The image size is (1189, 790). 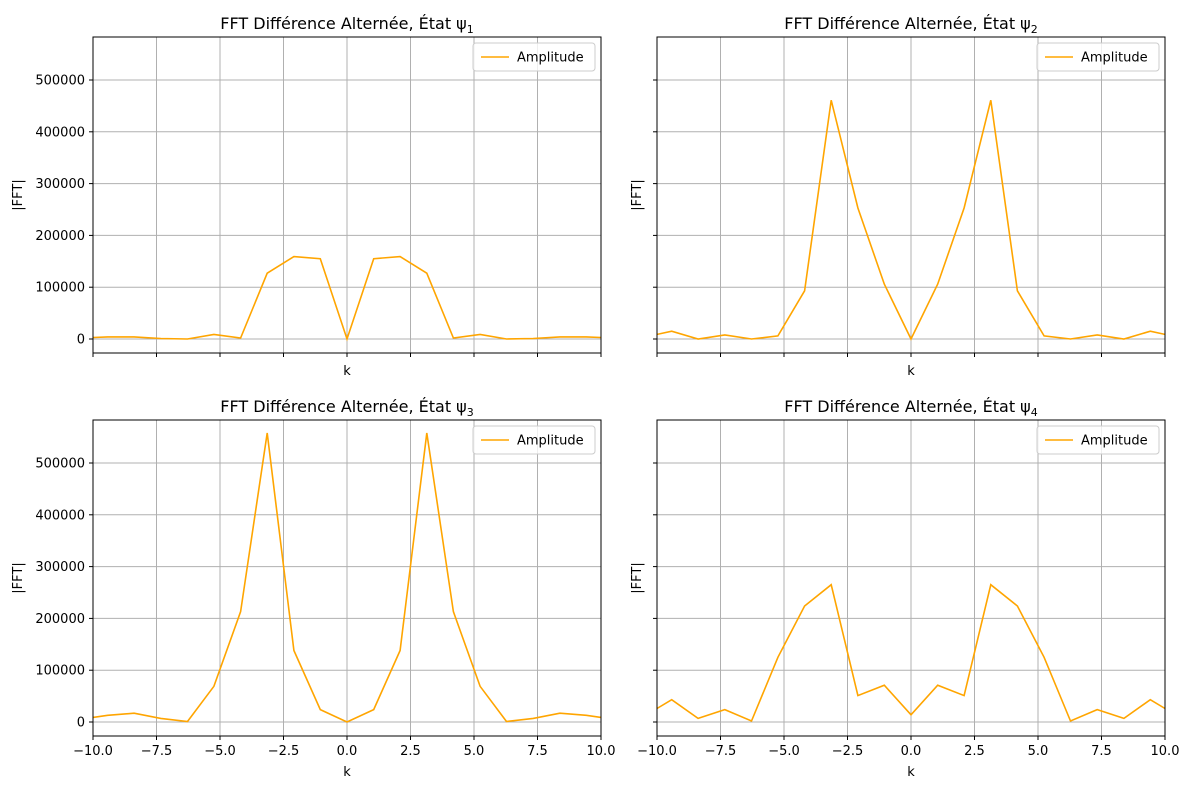 What do you see at coordinates (346, 408) in the screenshot?
I see `chart-title: FFT Différence Alternée, État ψ3` at bounding box center [346, 408].